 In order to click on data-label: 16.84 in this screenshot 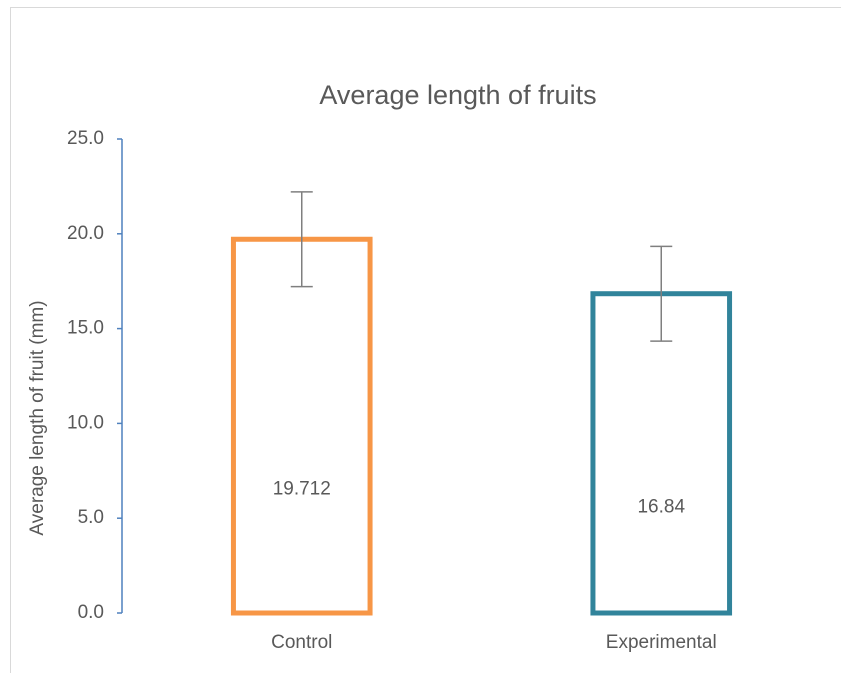, I will do `click(661, 507)`.